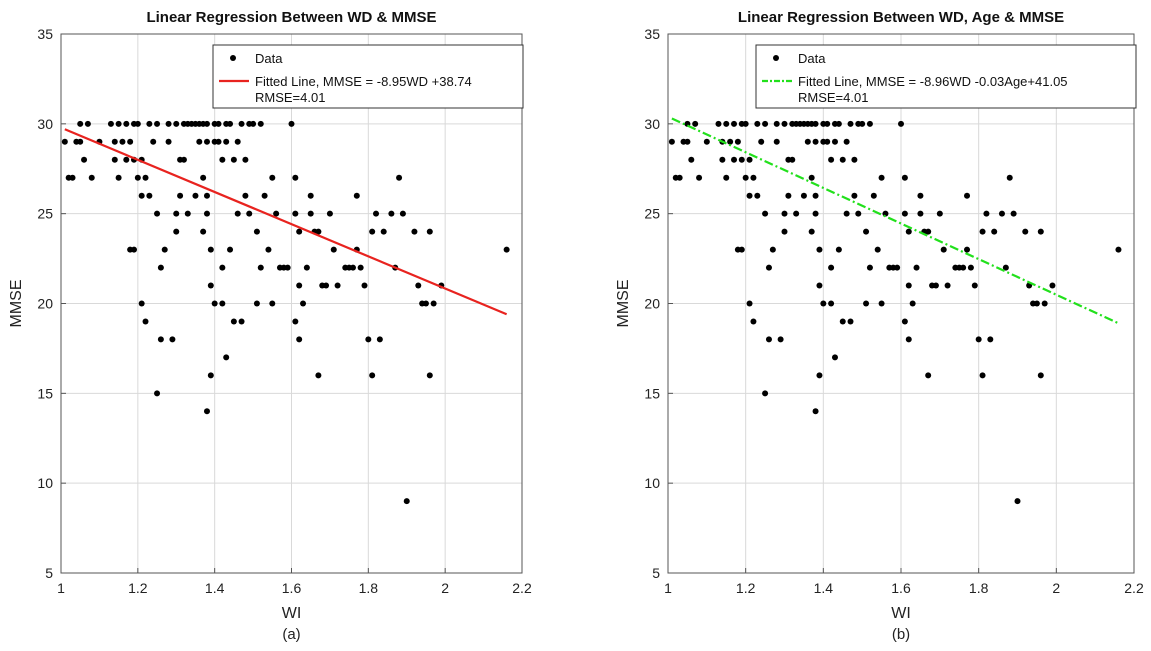  What do you see at coordinates (901, 634) in the screenshot?
I see `panel-label: (b)` at bounding box center [901, 634].